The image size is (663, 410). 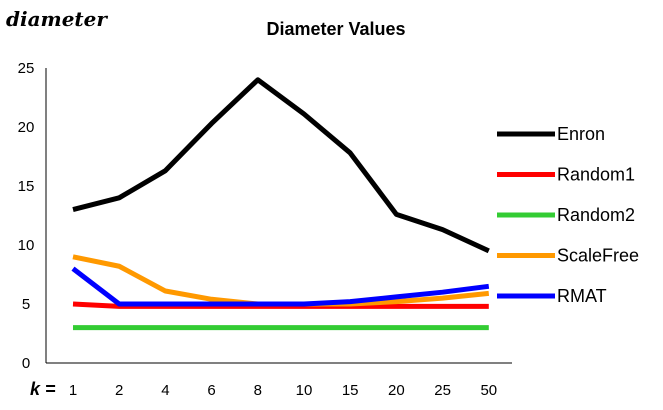 What do you see at coordinates (350, 390) in the screenshot?
I see `x-tick-label: 15` at bounding box center [350, 390].